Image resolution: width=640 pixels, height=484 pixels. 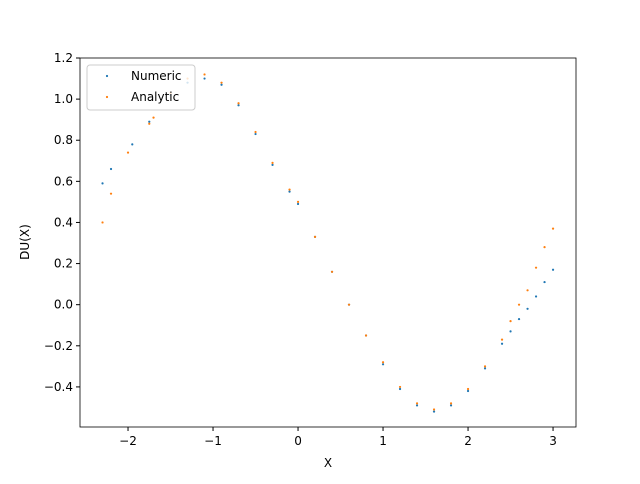 I want to click on y-tick-label: −0.4, so click(x=58, y=387).